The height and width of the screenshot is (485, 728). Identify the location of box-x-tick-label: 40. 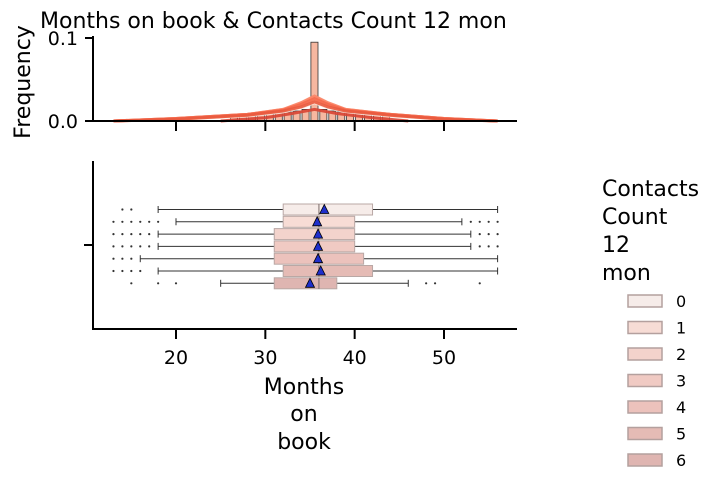
(355, 358).